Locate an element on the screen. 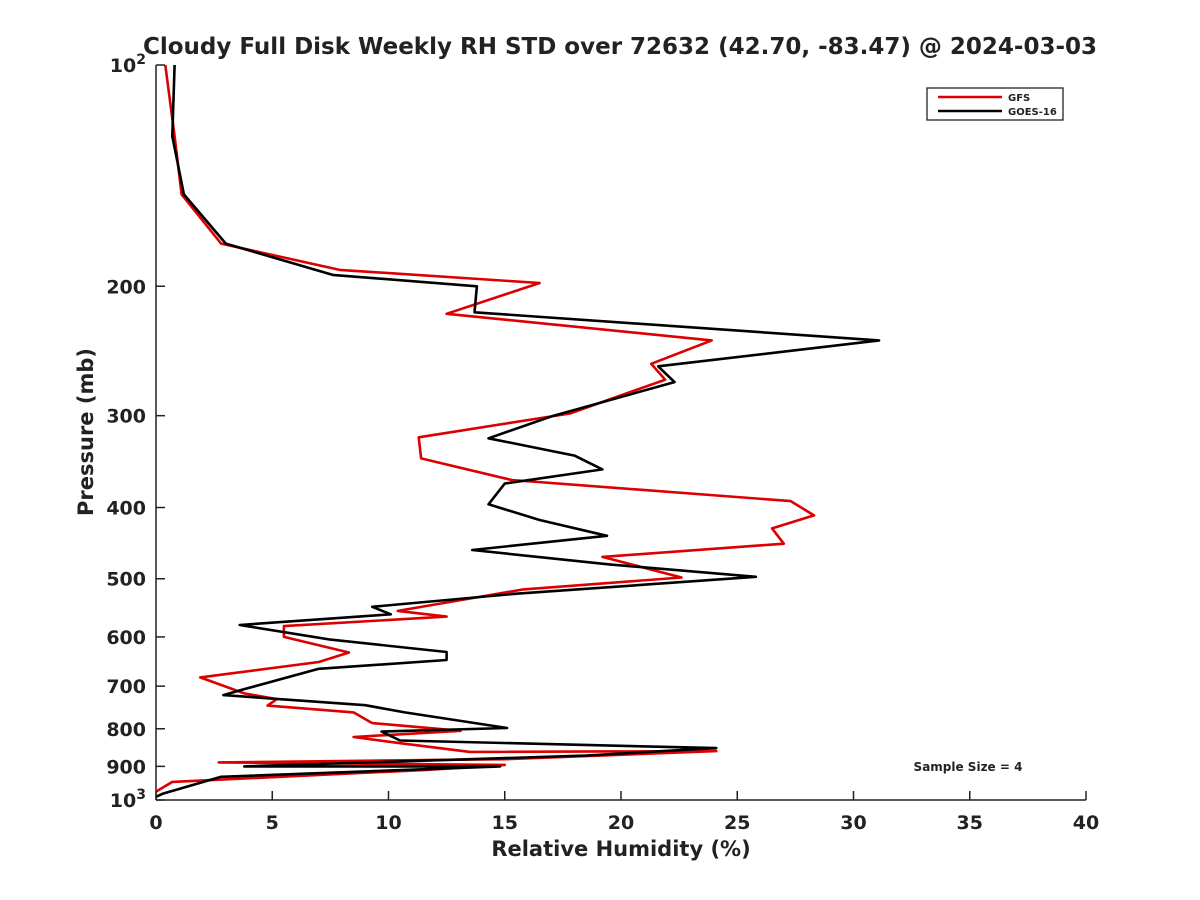 The width and height of the screenshot is (1200, 900). x-tick-label: 5 is located at coordinates (272, 823).